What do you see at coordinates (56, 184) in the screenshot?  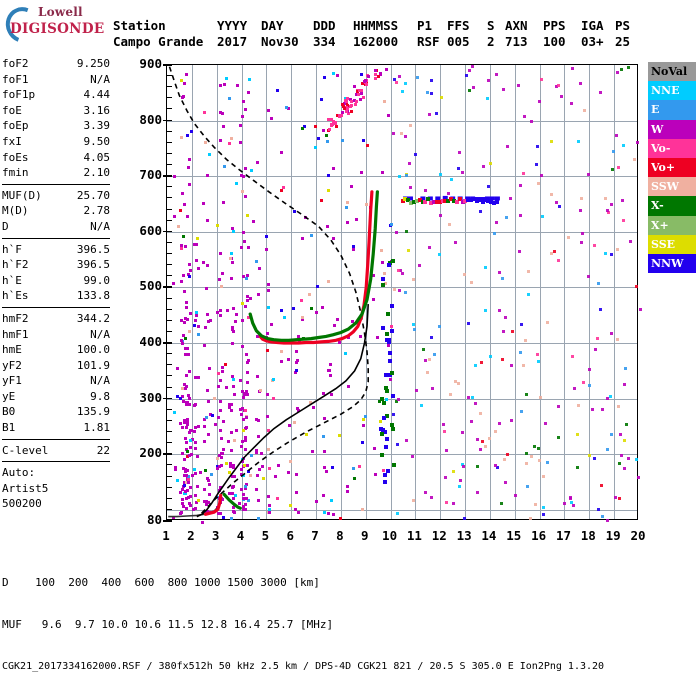 I see `param-group-divider` at bounding box center [56, 184].